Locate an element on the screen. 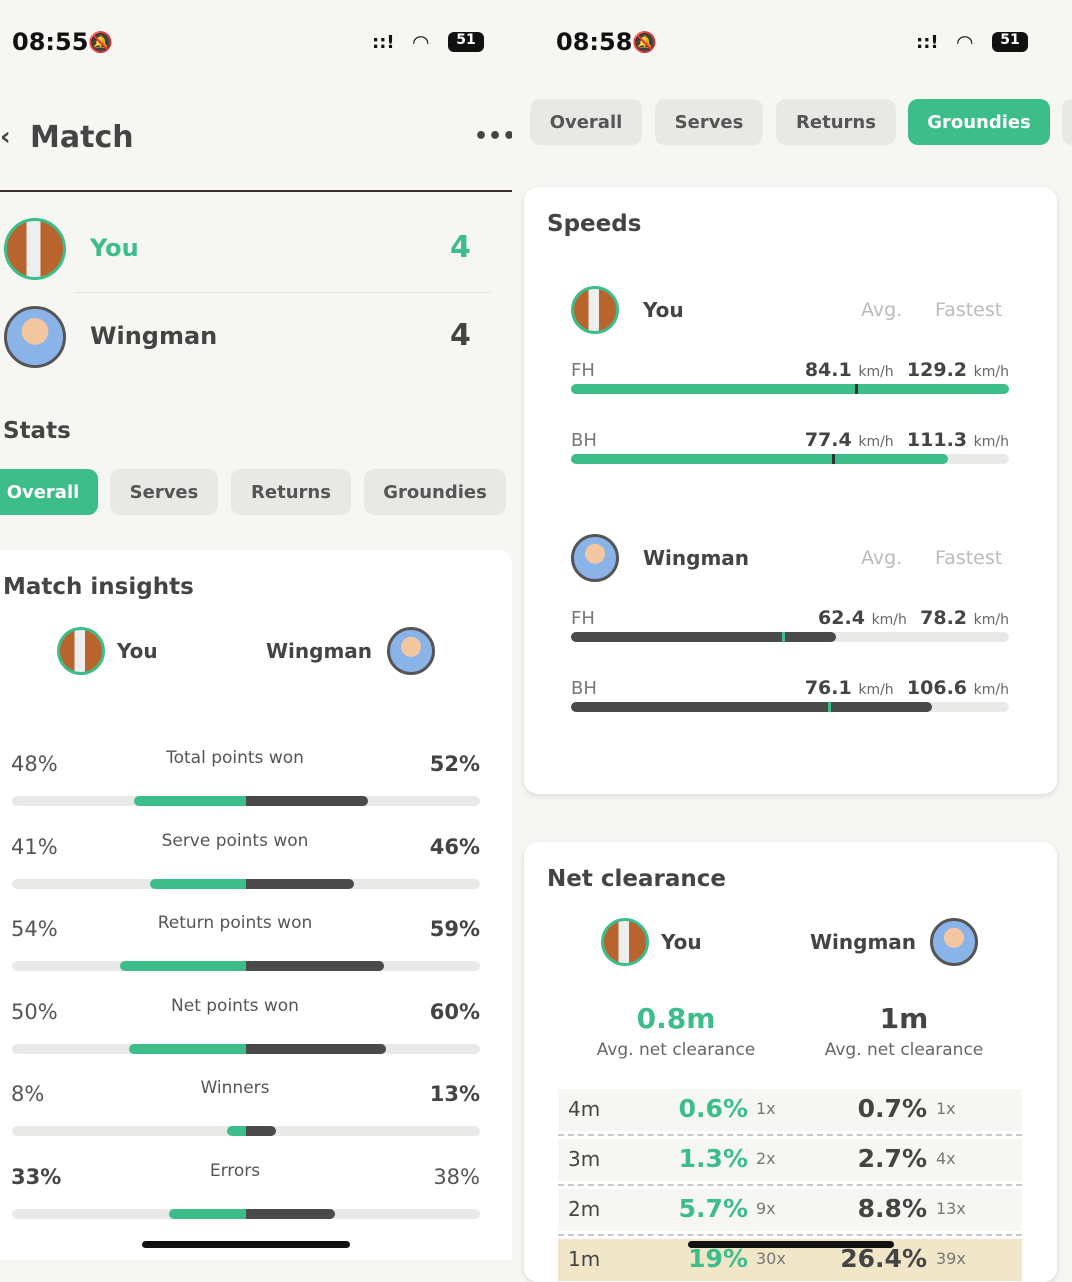 The width and height of the screenshot is (1072, 1282). insight-you-value: 33% is located at coordinates (36, 1176).